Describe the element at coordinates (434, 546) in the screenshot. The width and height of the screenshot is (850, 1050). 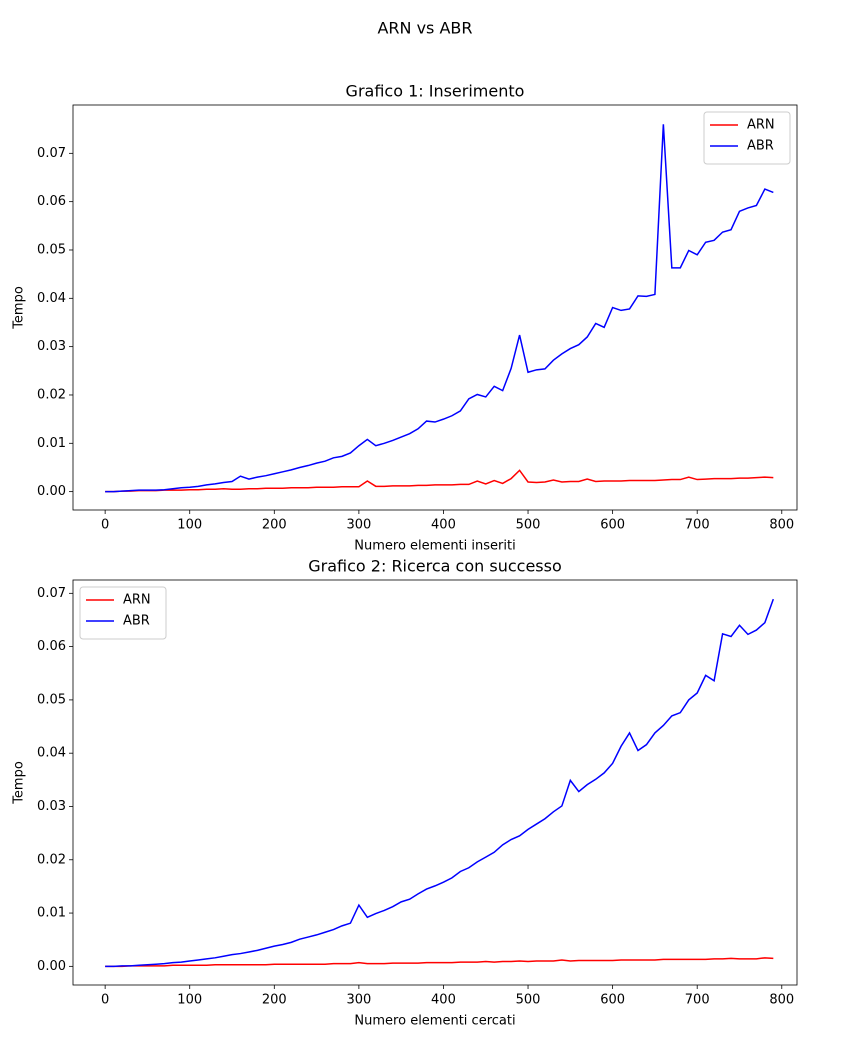
I see `x-axis-label: Numero elementi inseriti` at that location.